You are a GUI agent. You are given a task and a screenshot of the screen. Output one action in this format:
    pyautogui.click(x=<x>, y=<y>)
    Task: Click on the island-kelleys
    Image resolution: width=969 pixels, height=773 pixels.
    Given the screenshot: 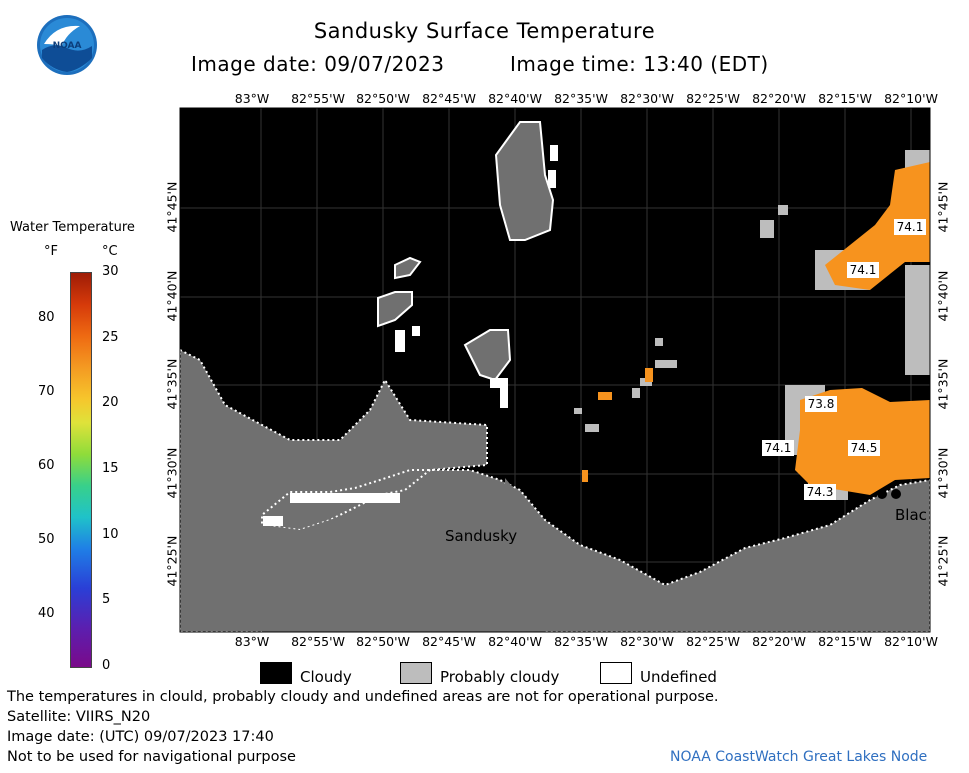 What is the action you would take?
    pyautogui.click(x=524, y=181)
    